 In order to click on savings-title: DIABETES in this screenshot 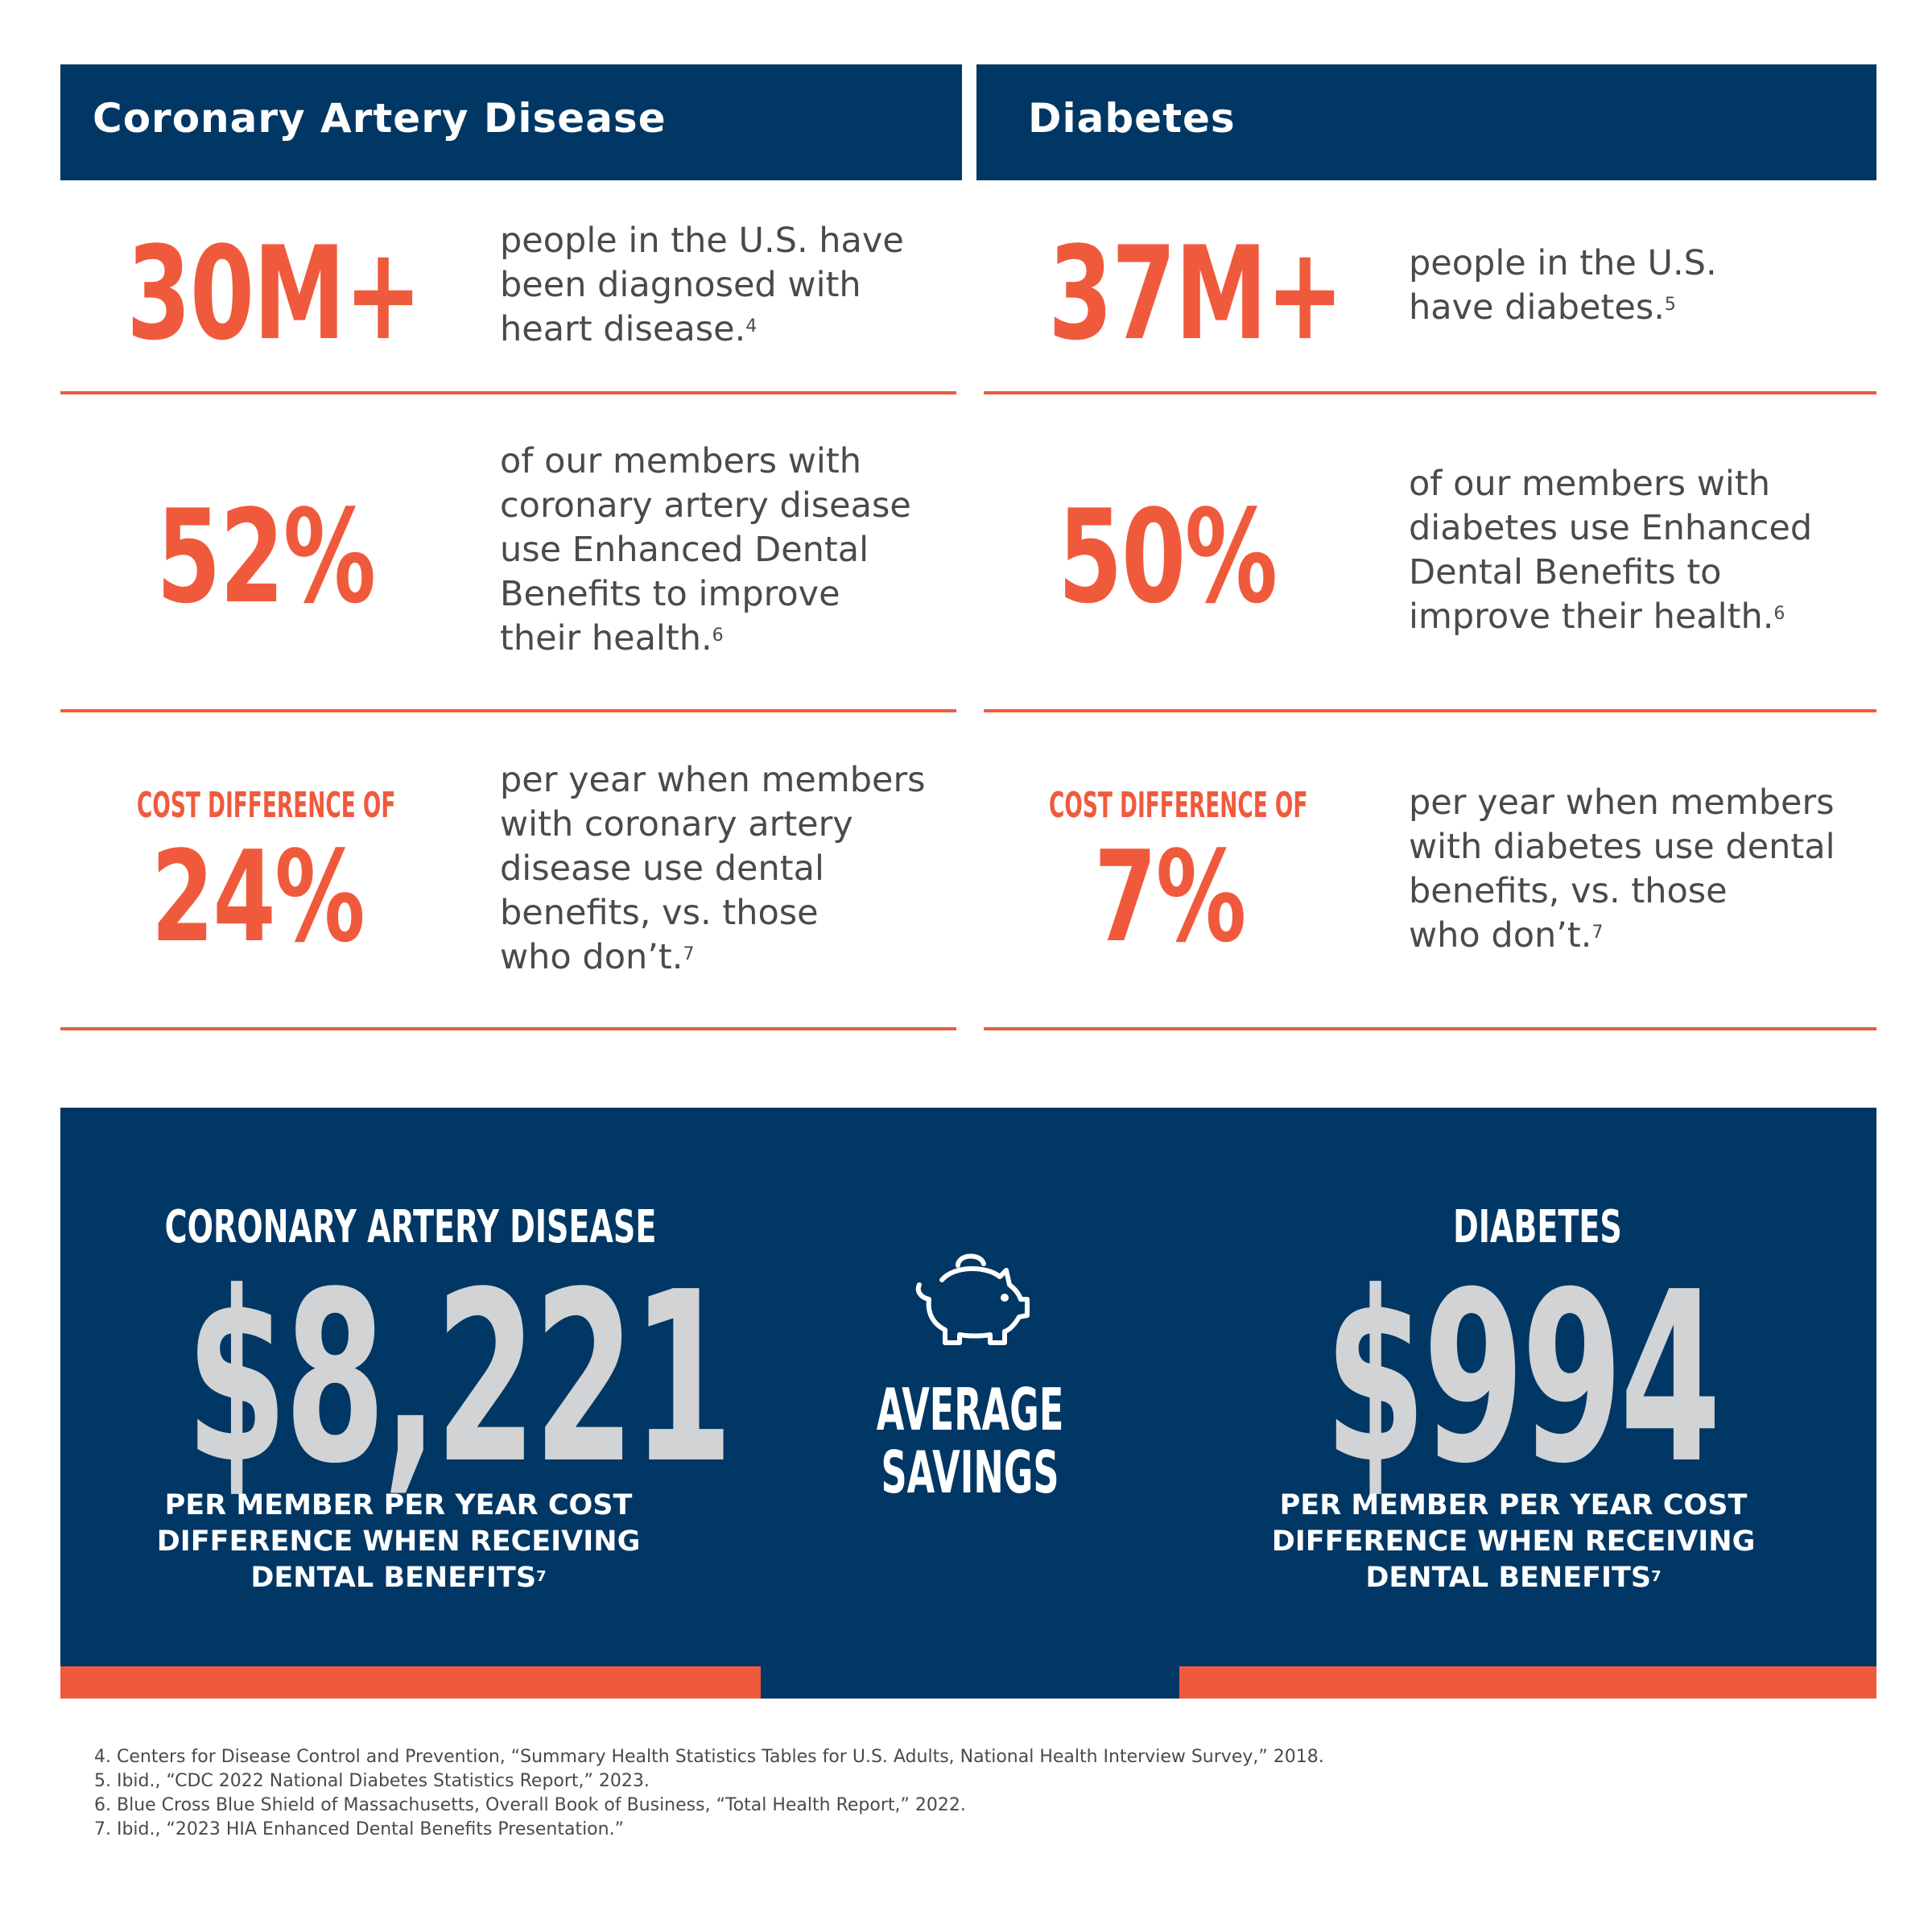, I will do `click(1537, 1227)`.